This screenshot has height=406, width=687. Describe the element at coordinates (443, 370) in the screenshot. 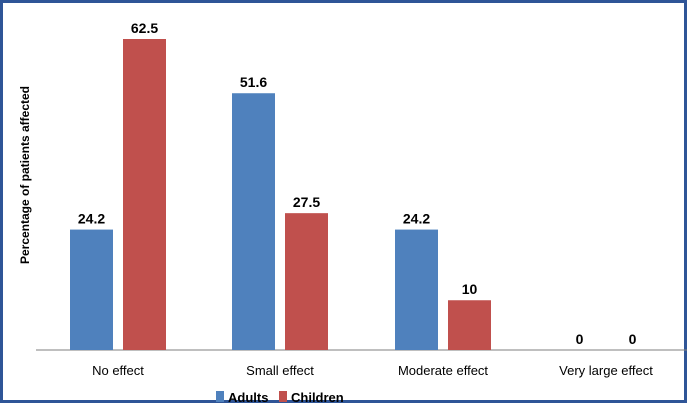

I see `category-label-2: Moderate effect` at that location.